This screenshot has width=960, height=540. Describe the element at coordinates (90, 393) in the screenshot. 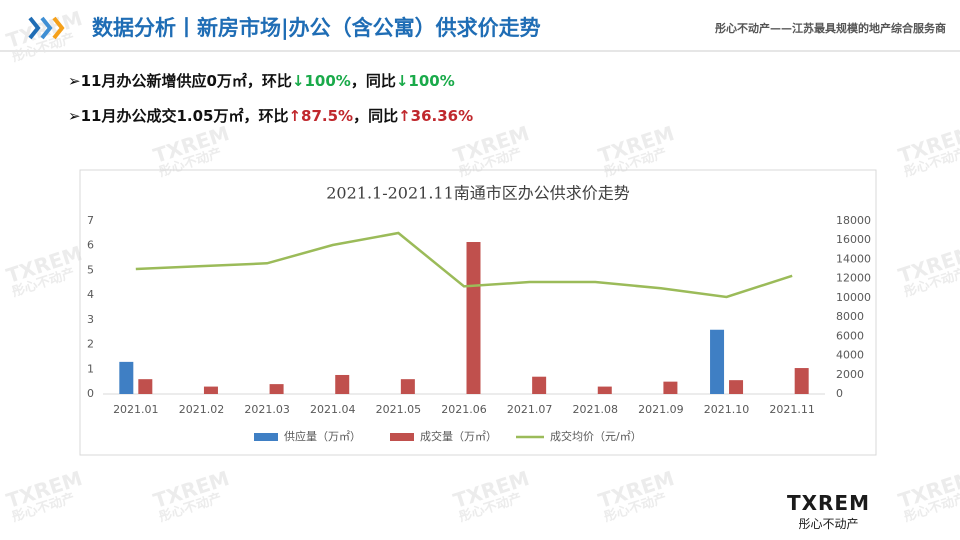

I see `y-tick-label: 0` at that location.